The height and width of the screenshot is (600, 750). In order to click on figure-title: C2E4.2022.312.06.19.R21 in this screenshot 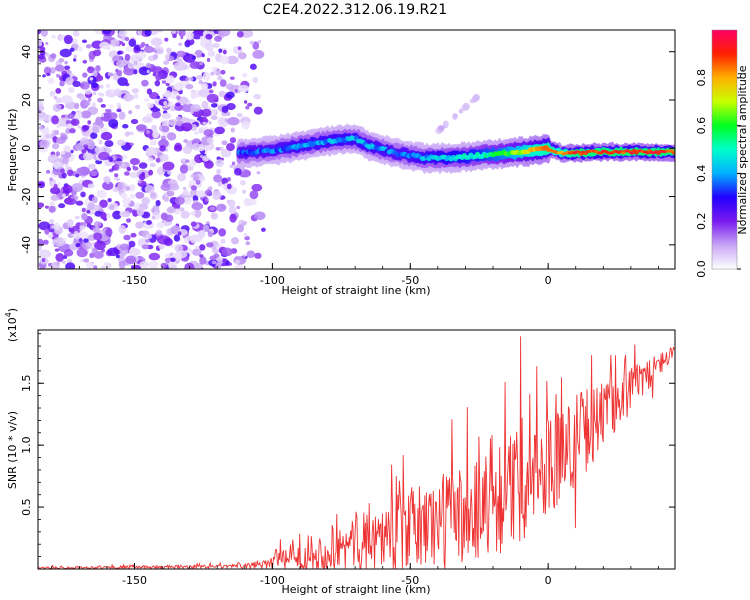, I will do `click(355, 10)`.